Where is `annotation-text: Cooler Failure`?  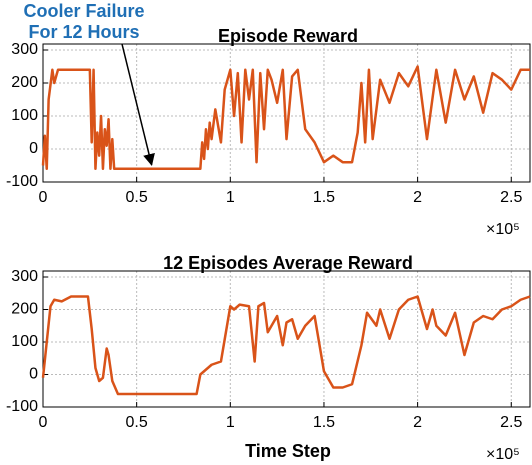 annotation-text: Cooler Failure is located at coordinates (83, 11).